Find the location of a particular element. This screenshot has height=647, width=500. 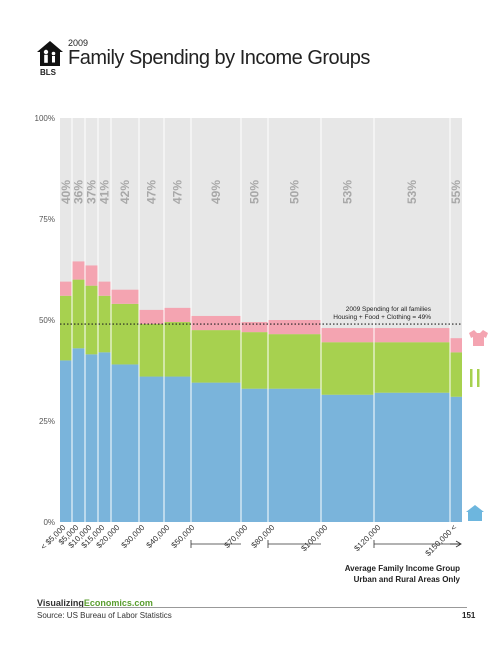

footer-source: Source: US Bureau of Labor Statistics is located at coordinates (104, 615).